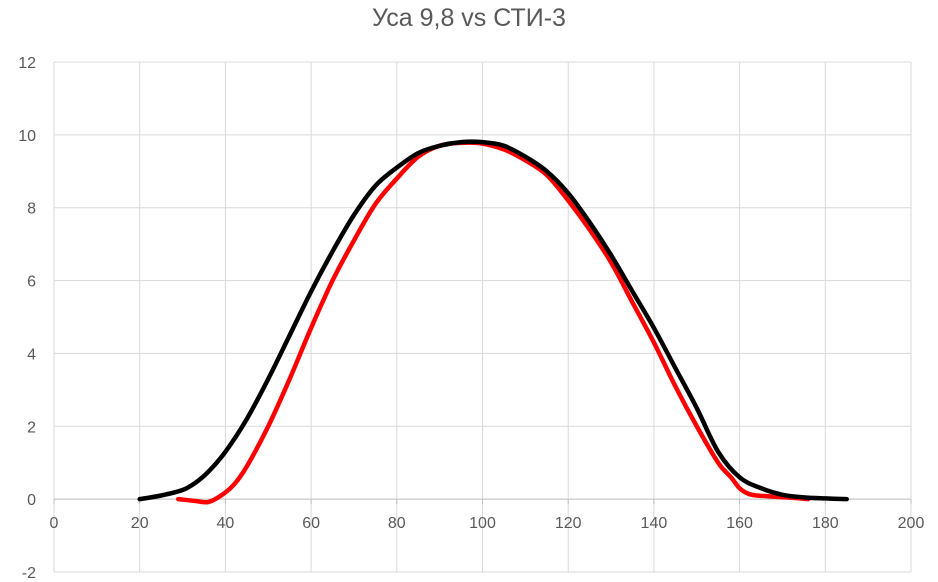 Image resolution: width=938 pixels, height=582 pixels. I want to click on y-tick-label: 4, so click(31, 354).